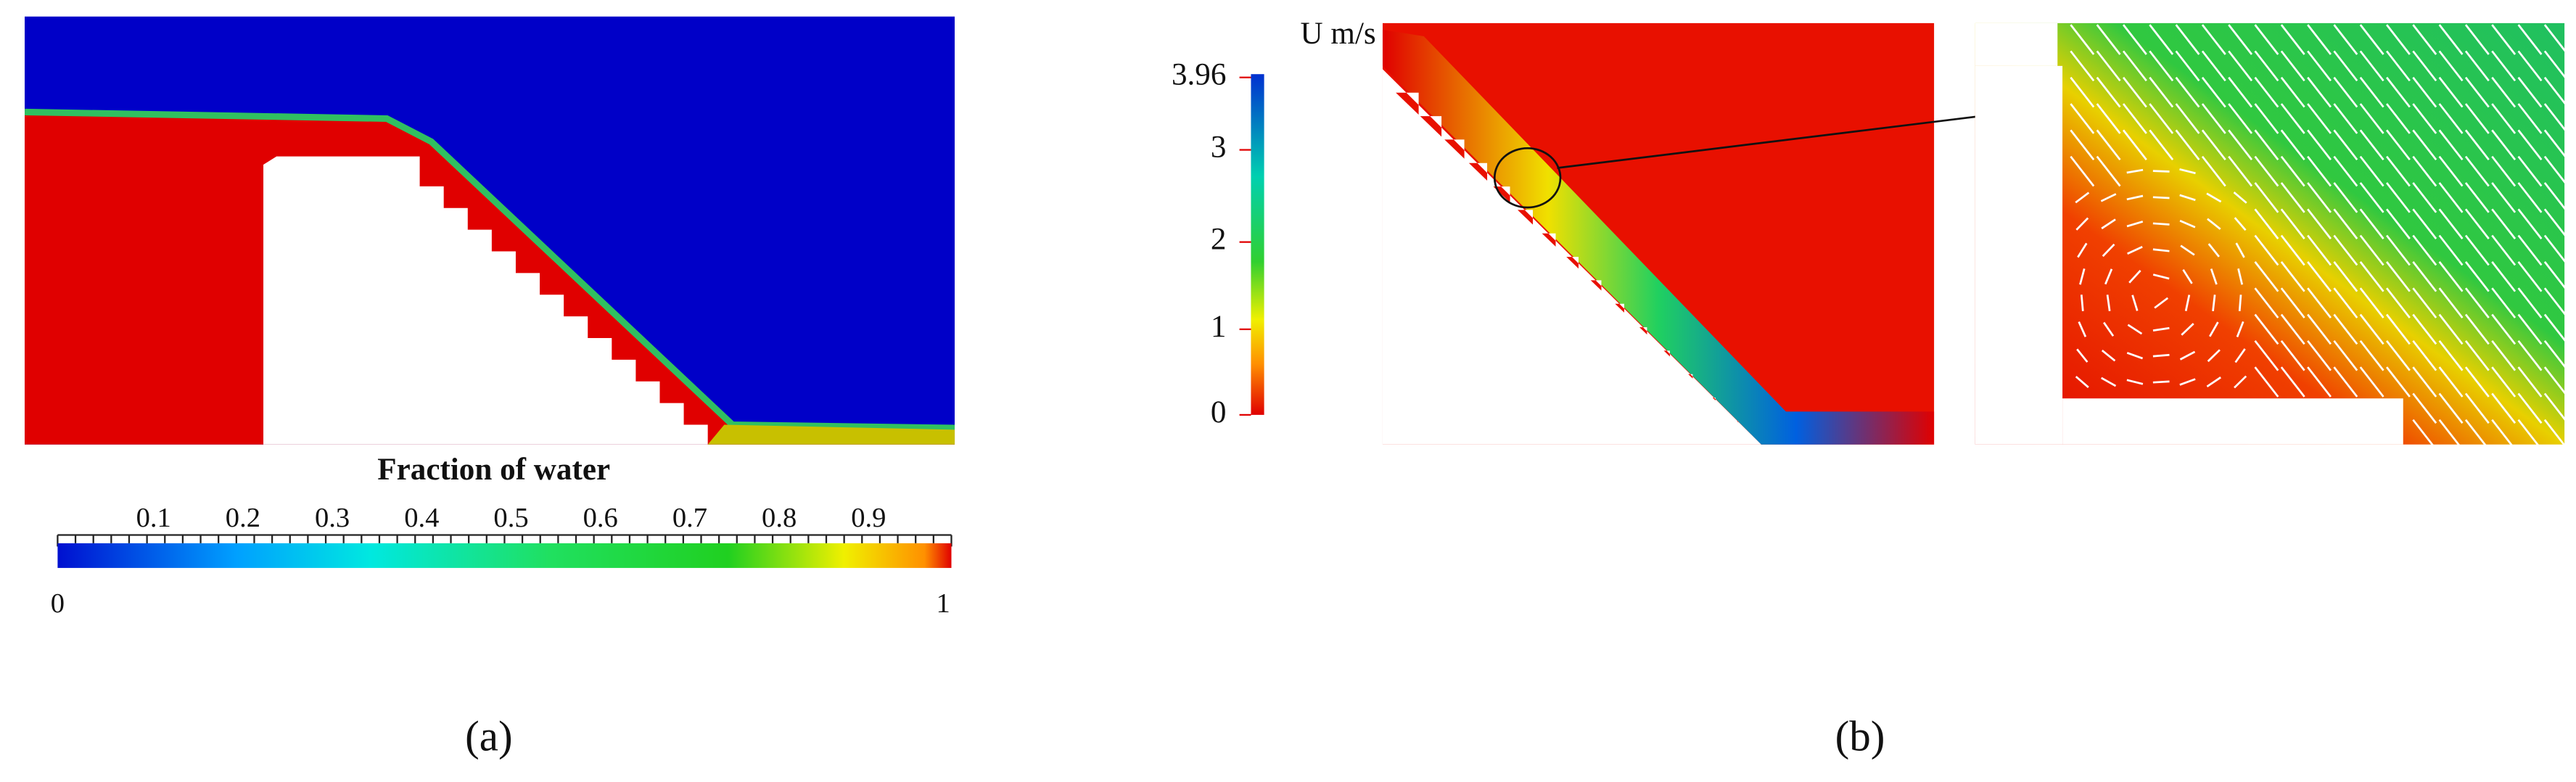 The height and width of the screenshot is (782, 2576). I want to click on colorbar-tick-label: 3.96, so click(1199, 75).